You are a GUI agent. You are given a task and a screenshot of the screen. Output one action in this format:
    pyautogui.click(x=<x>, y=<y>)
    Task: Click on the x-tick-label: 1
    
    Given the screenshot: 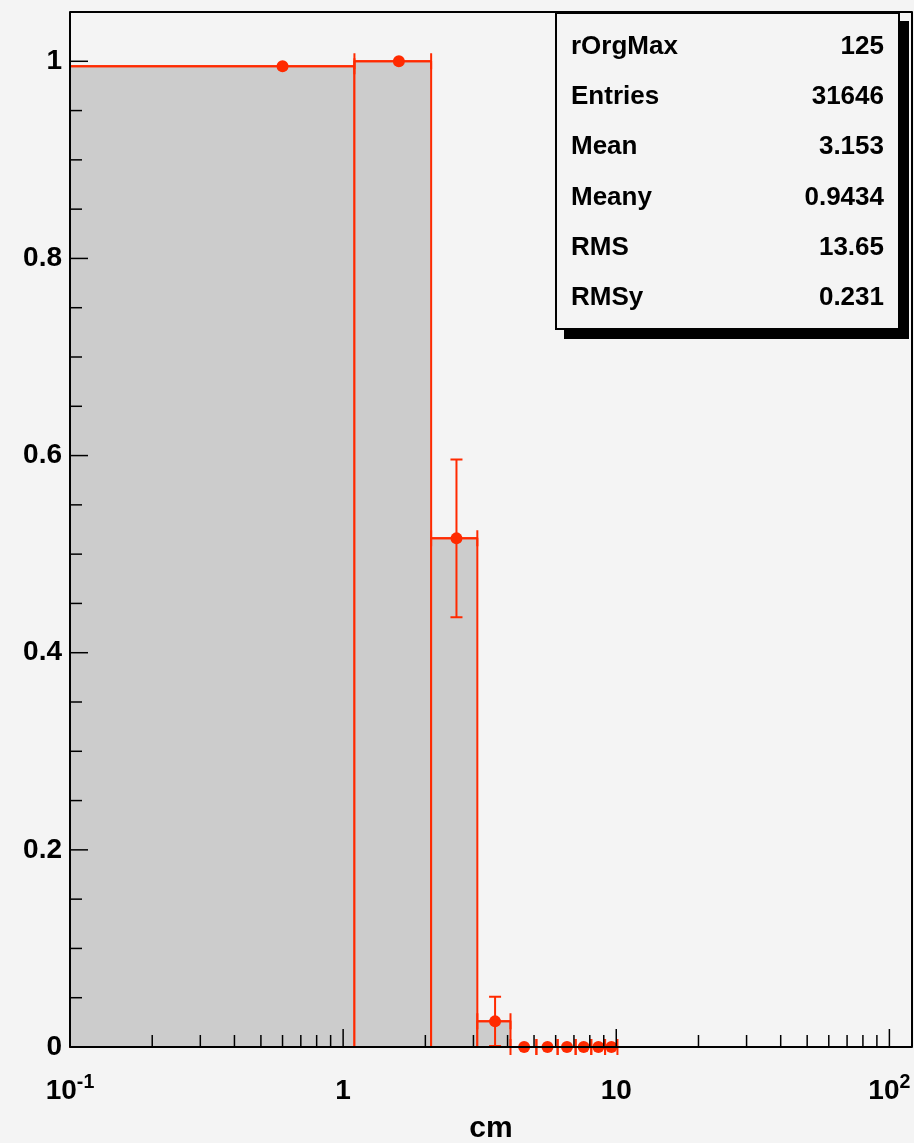 What is the action you would take?
    pyautogui.click(x=343, y=1089)
    